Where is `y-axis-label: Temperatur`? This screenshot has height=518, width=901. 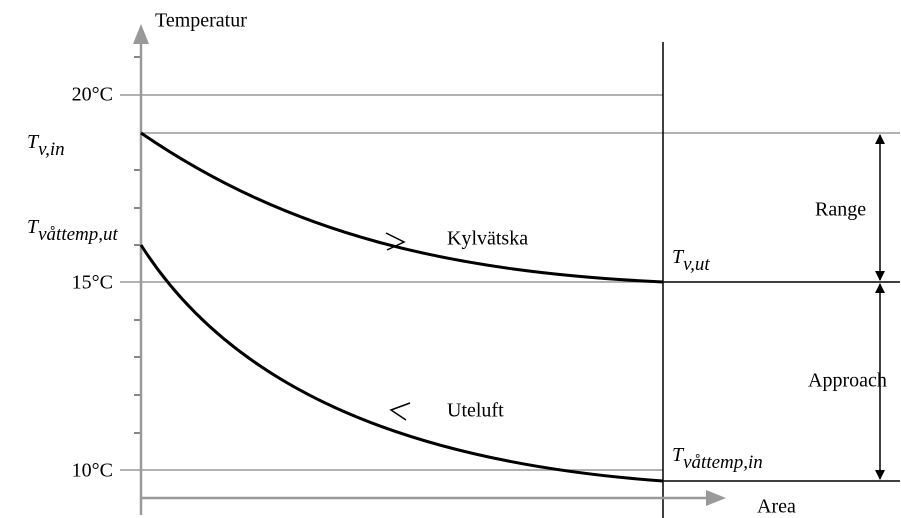
y-axis-label: Temperatur is located at coordinates (201, 21).